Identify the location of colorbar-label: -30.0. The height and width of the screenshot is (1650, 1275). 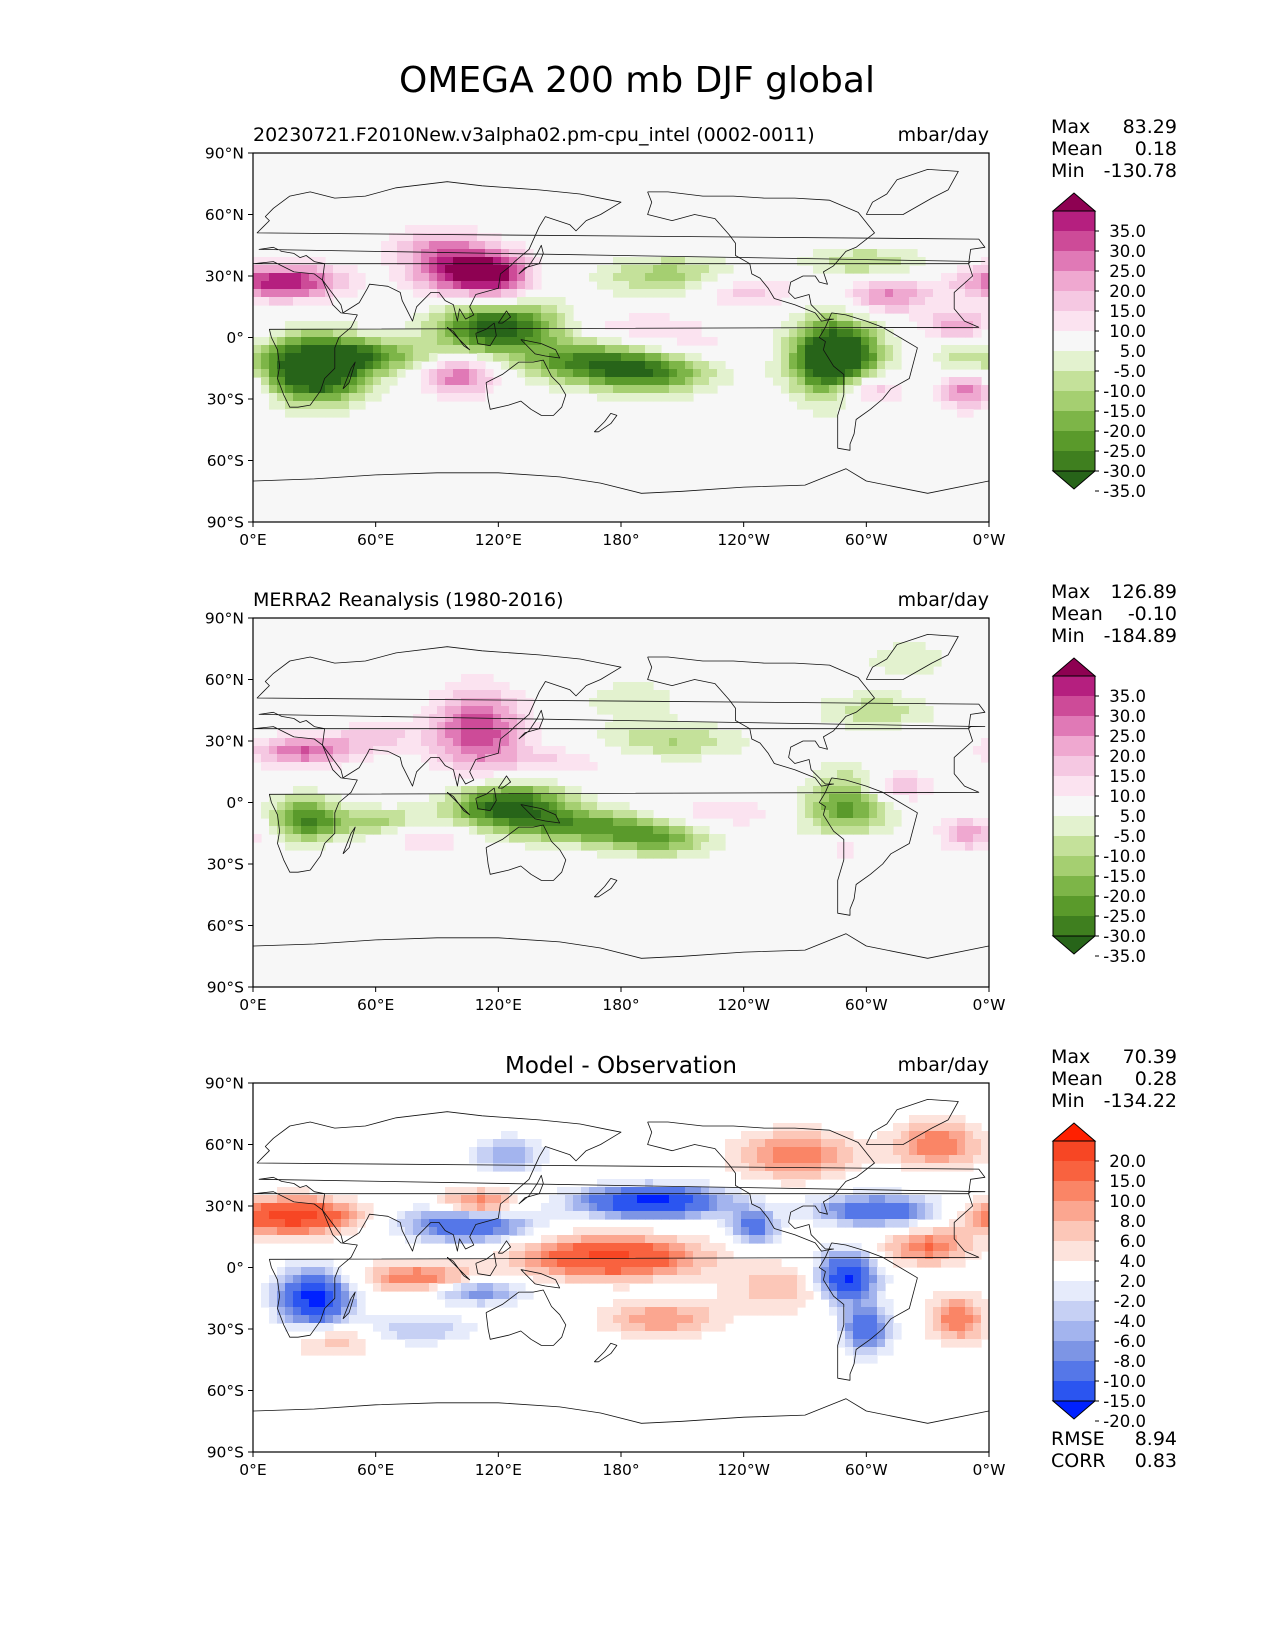
(1124, 936).